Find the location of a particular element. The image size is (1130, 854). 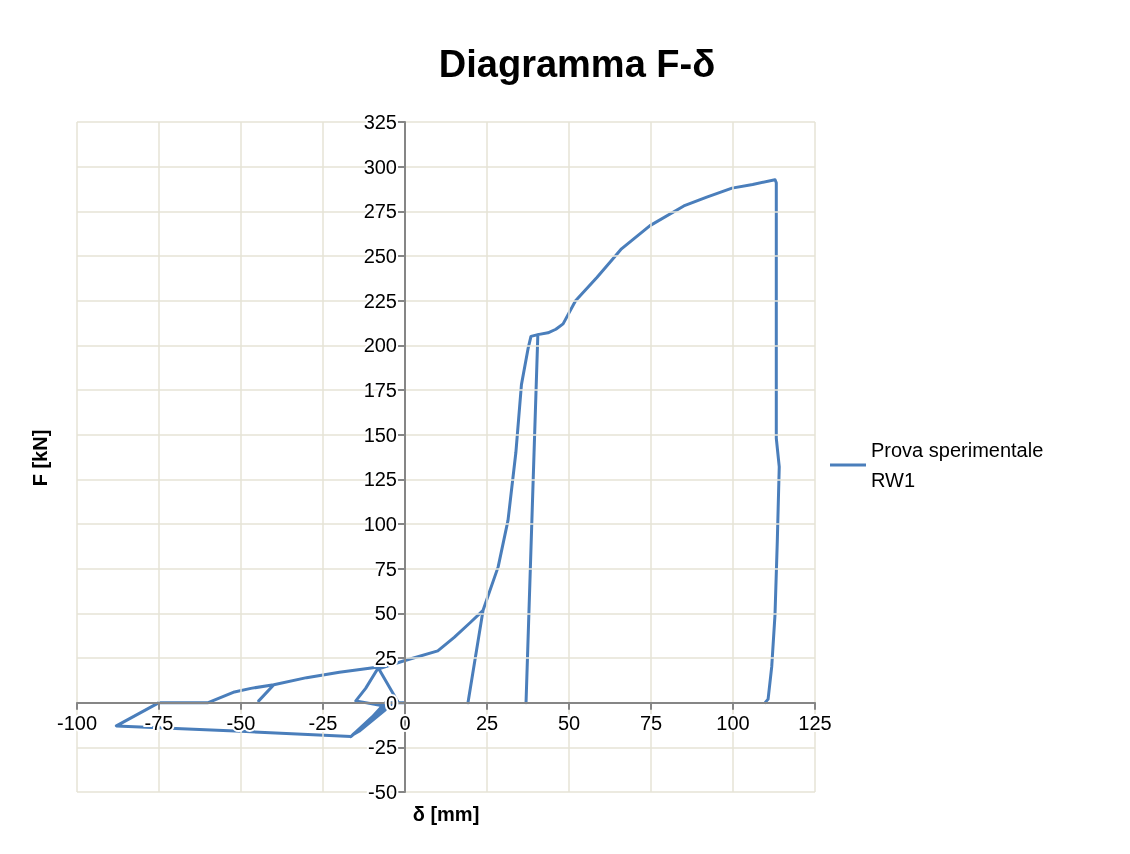

y-tick-label: 275 is located at coordinates (380, 211).